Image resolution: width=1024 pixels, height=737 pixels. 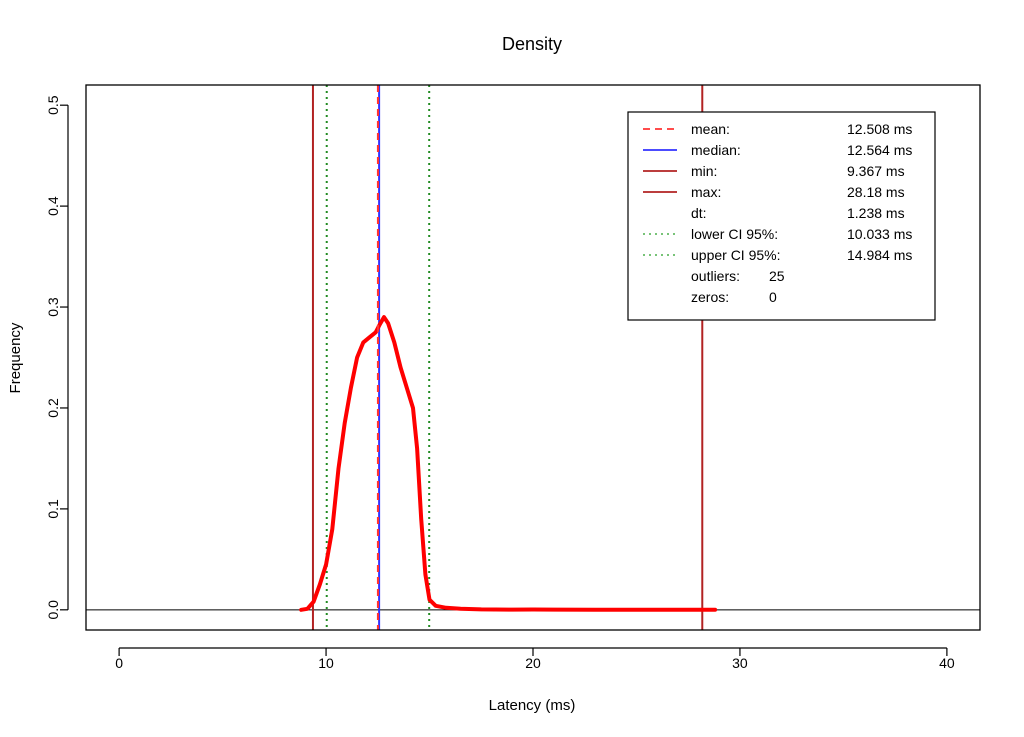 I want to click on x-tick-label: 40, so click(x=947, y=663).